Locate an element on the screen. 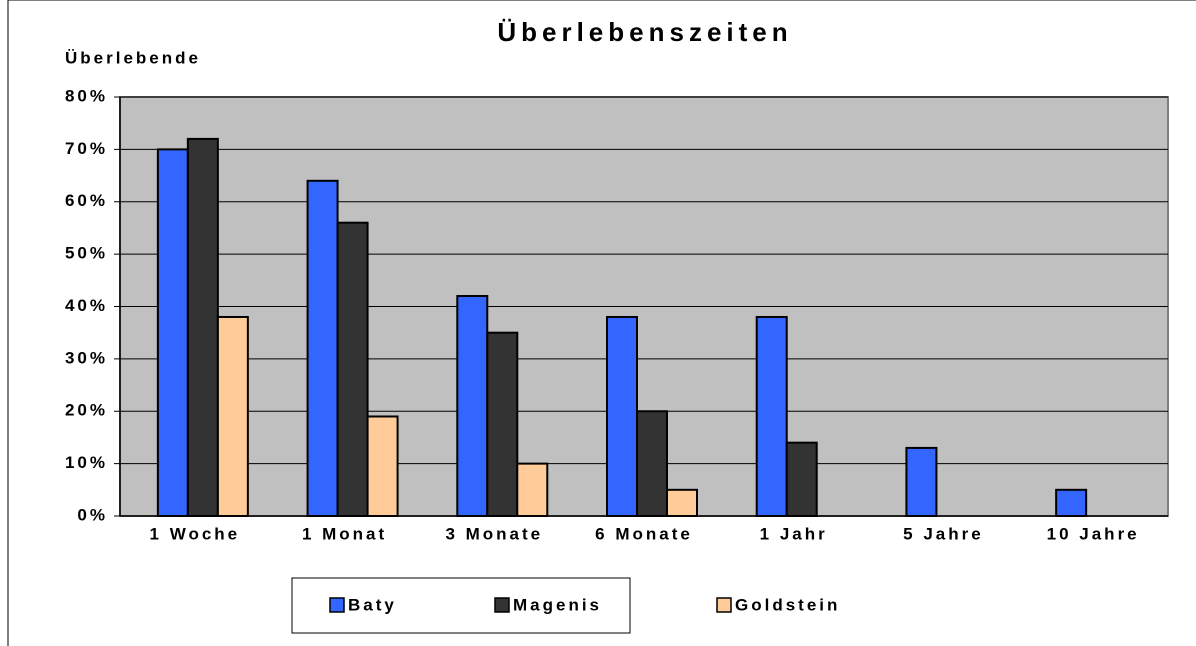 The image size is (1196, 646). x-tick-label: 3 Monate is located at coordinates (494, 533).